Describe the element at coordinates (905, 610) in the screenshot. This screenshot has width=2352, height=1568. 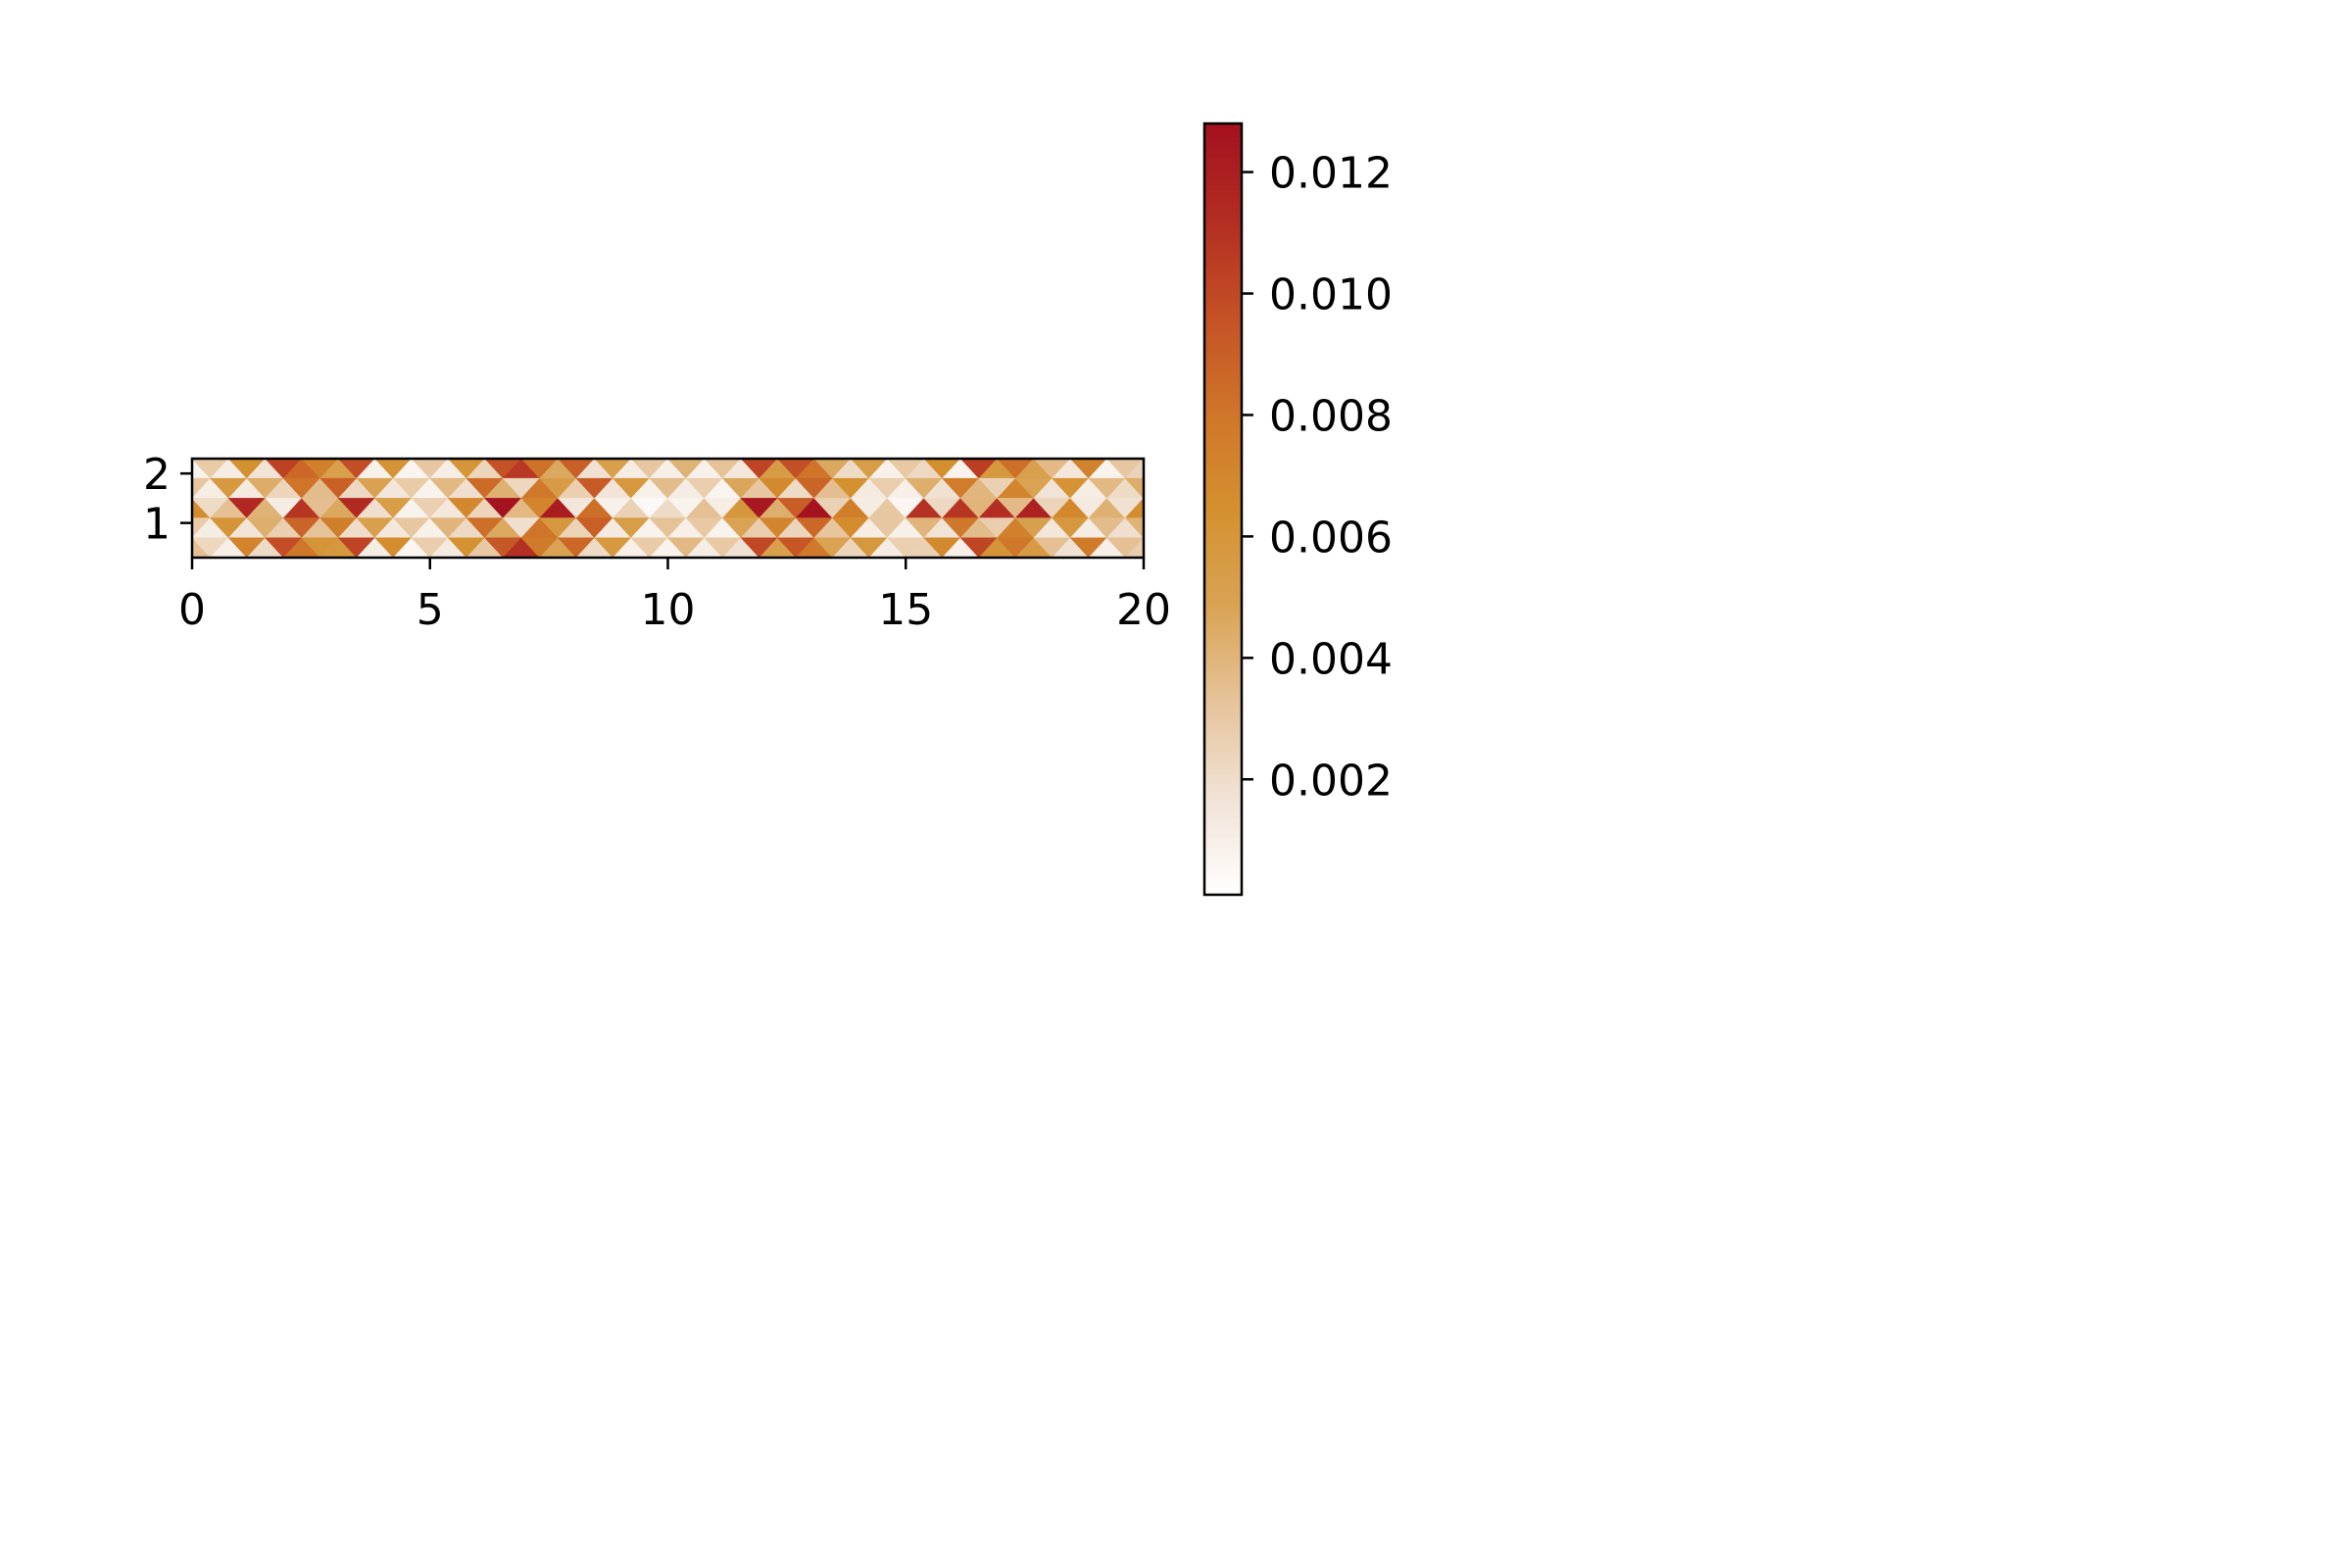
I see `x-tick-label: 15` at that location.